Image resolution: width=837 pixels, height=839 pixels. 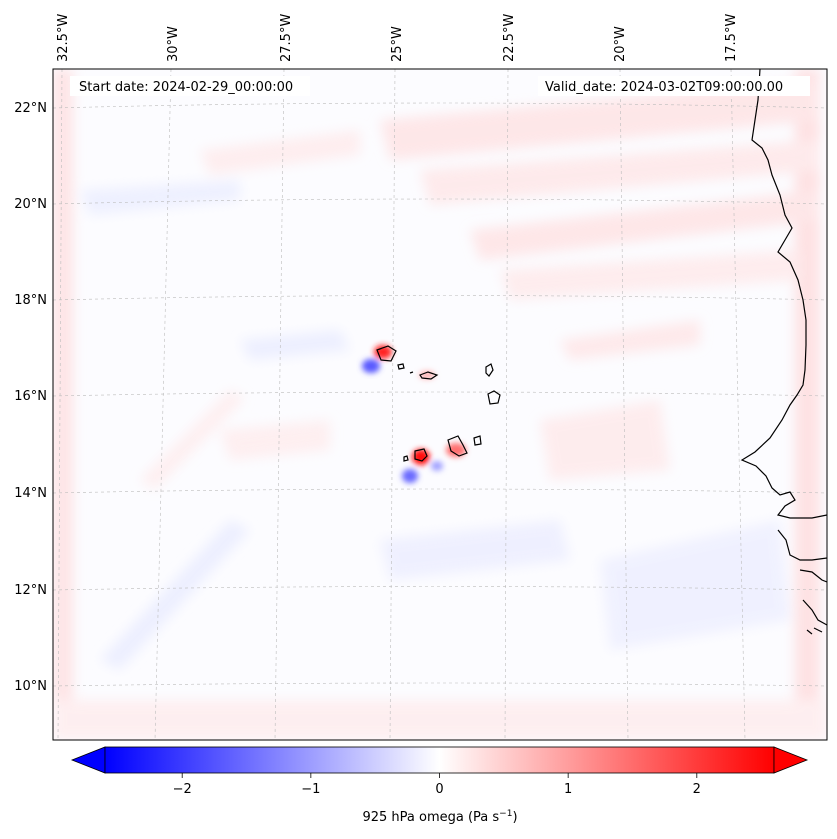 I want to click on africa-coastline, so click(x=783, y=352).